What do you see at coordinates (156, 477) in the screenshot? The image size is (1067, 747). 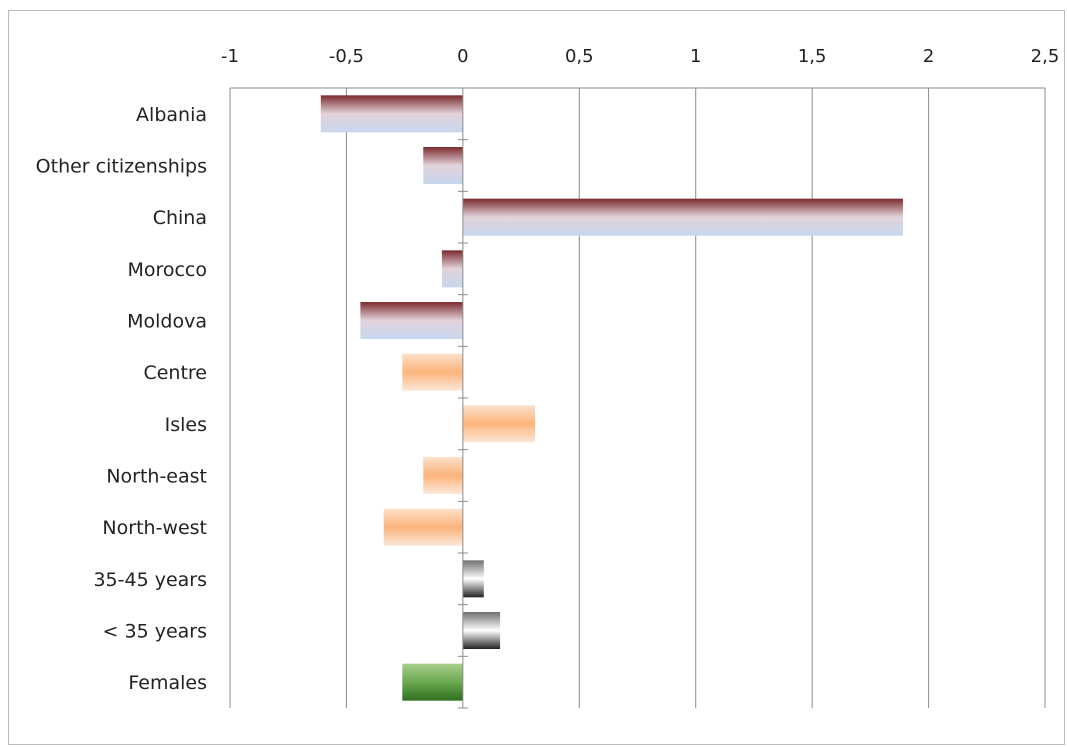 I see `category-label: North-east` at bounding box center [156, 477].